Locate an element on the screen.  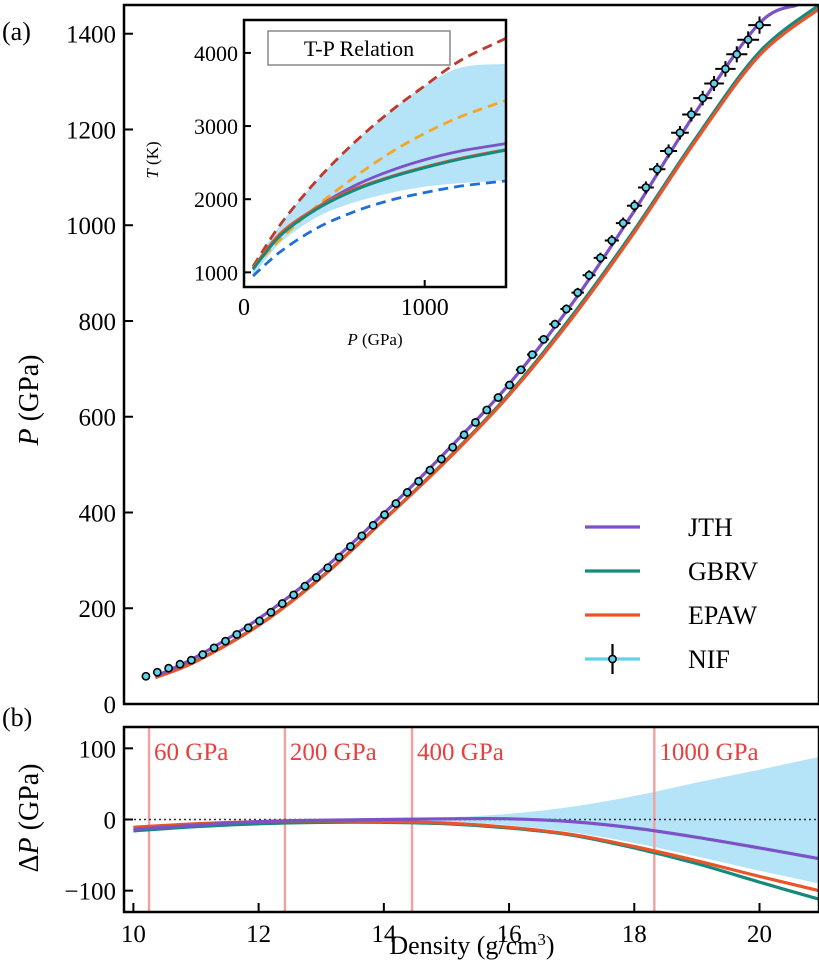
inset-frame is located at coordinates (375, 153).